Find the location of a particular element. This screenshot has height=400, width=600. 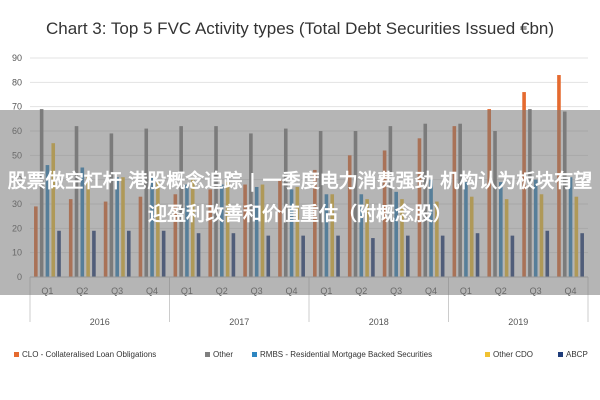

year-label: 2018 is located at coordinates (379, 322).